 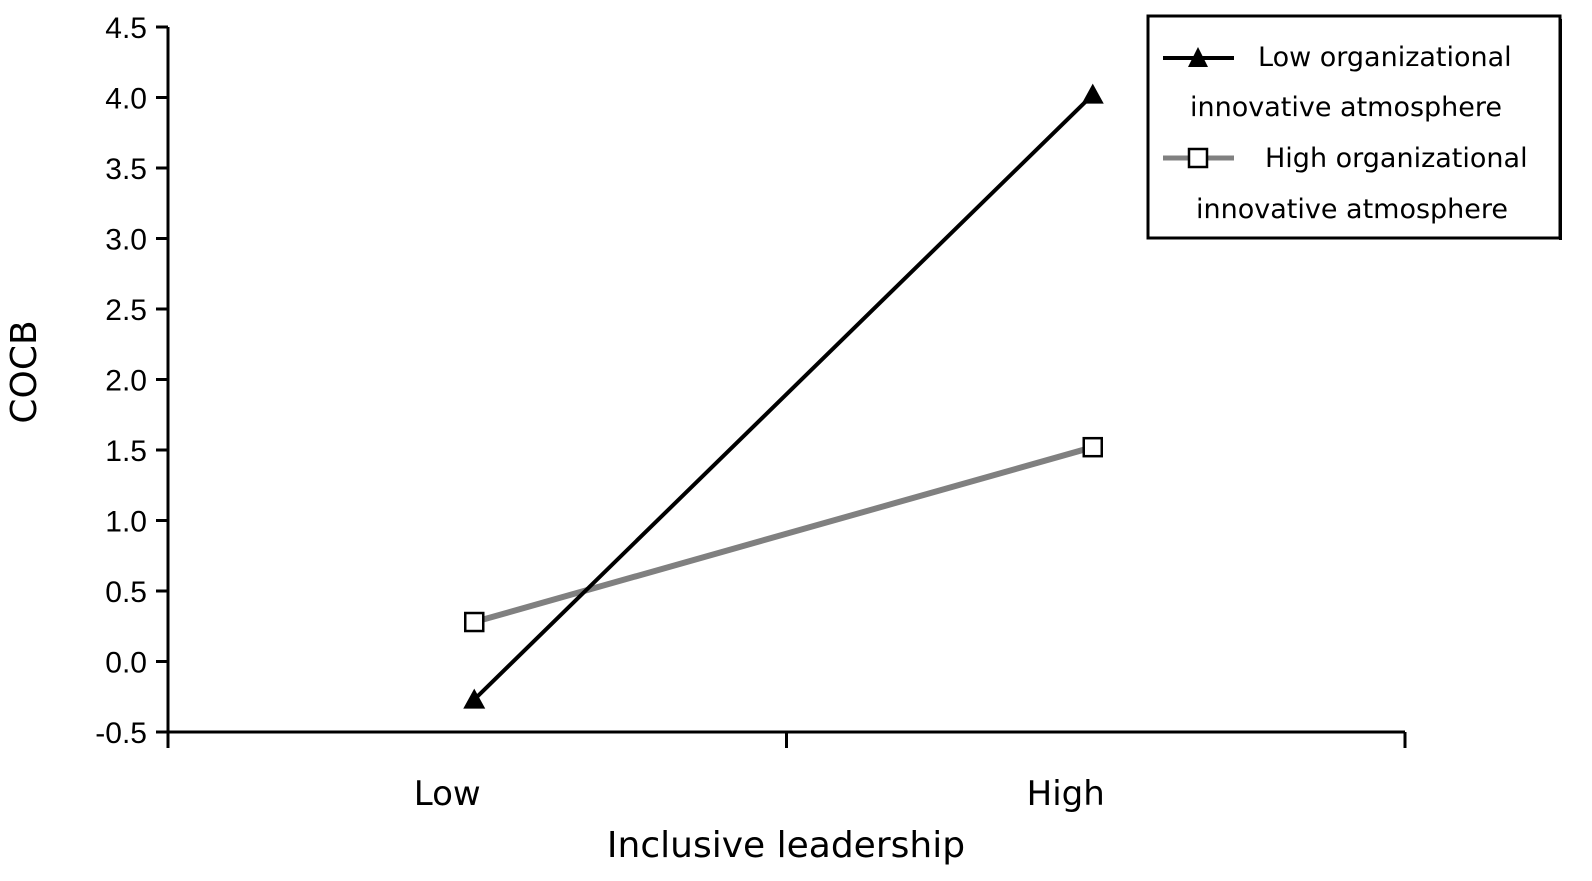 What do you see at coordinates (447, 794) in the screenshot?
I see `x-tick-label: Low` at bounding box center [447, 794].